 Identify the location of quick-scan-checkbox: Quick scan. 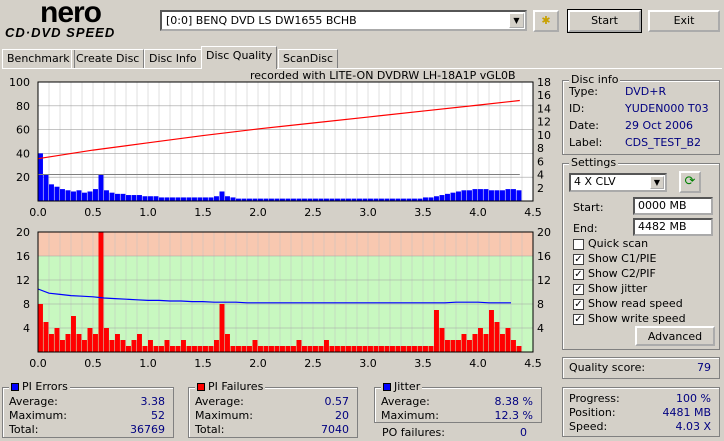
(610, 244).